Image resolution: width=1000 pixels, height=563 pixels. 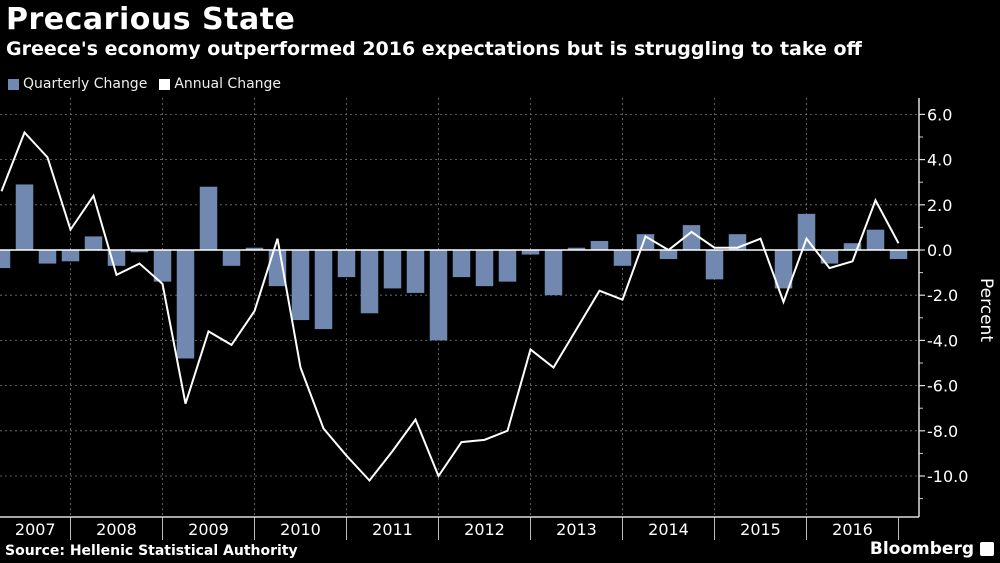 What do you see at coordinates (760, 529) in the screenshot?
I see `x-tick-label: 2015` at bounding box center [760, 529].